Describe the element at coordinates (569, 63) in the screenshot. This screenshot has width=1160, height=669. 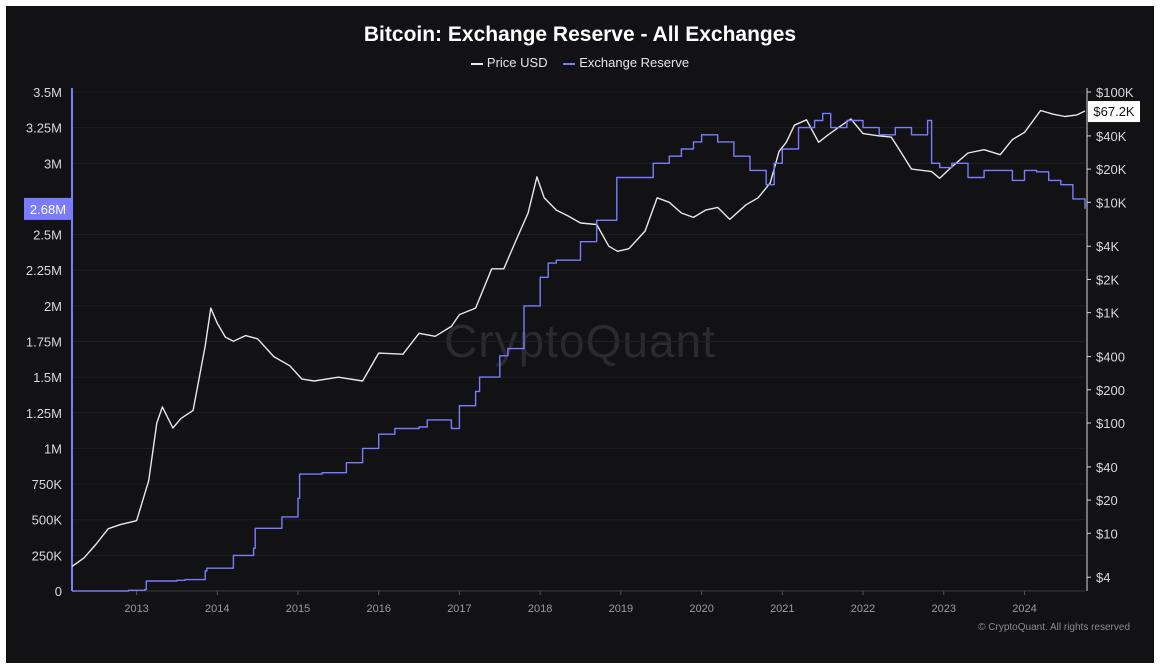
I see `legend-swatch-reserve` at that location.